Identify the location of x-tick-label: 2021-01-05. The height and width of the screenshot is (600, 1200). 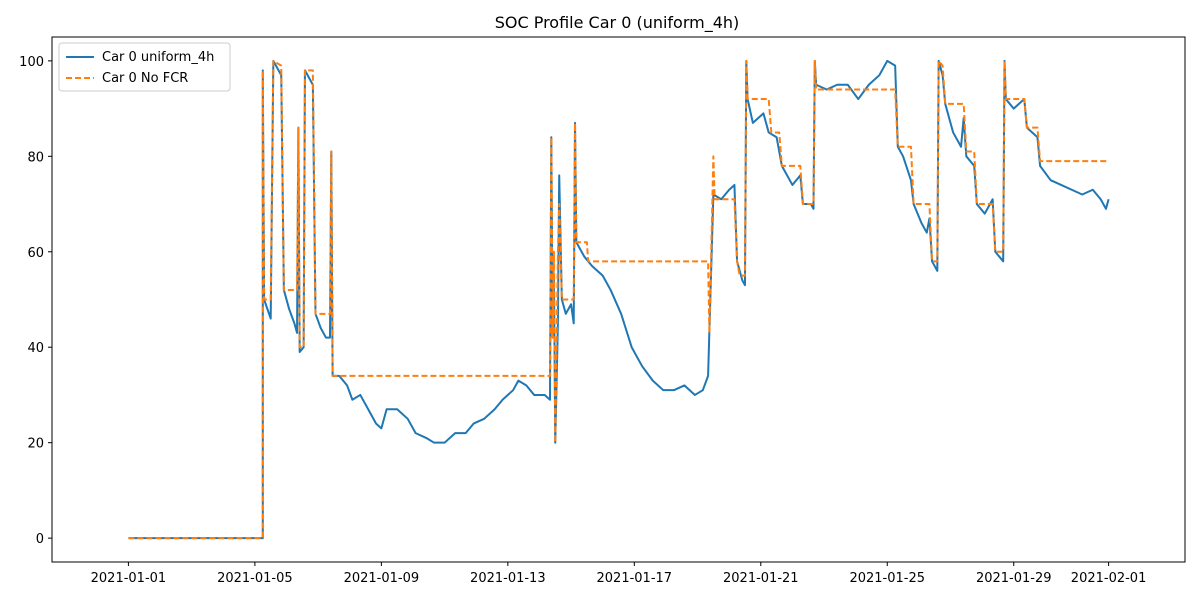
(255, 578).